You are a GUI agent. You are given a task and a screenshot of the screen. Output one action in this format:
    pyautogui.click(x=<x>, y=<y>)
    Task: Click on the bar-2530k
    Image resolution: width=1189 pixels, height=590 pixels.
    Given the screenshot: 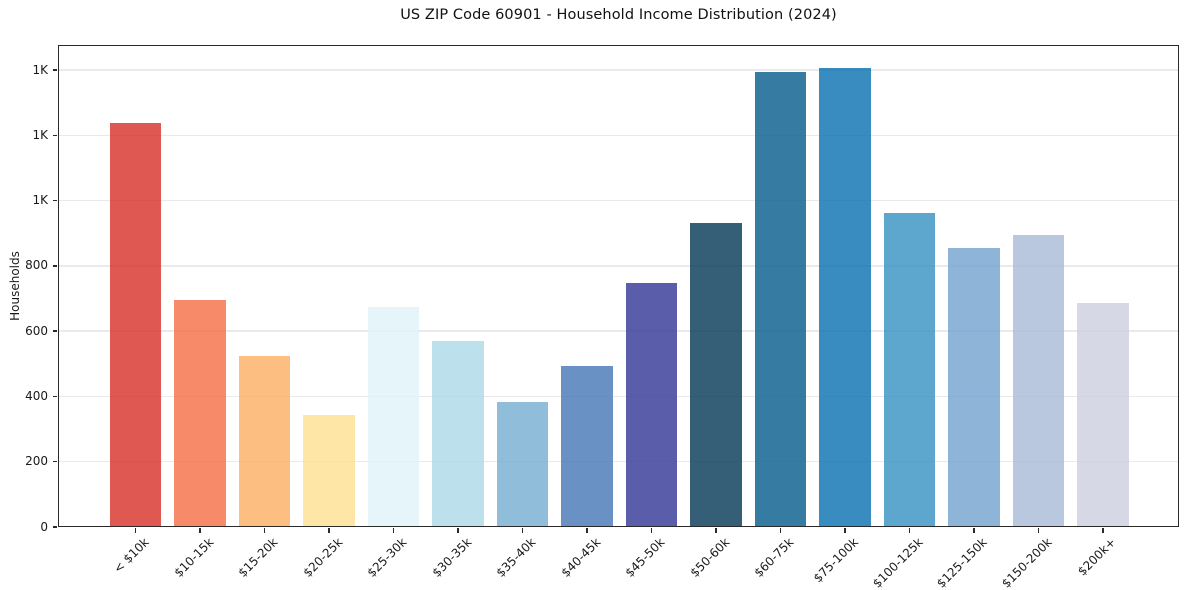 What is the action you would take?
    pyautogui.click(x=393, y=417)
    